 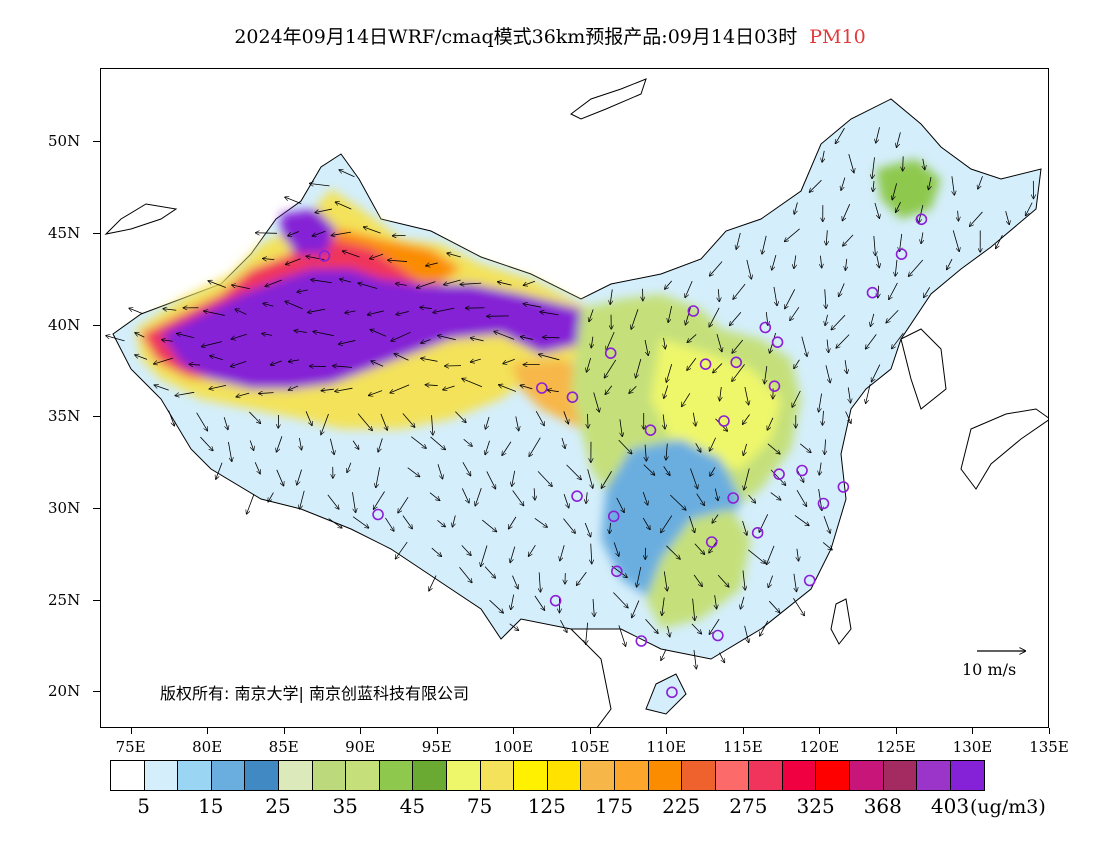 What do you see at coordinates (896, 747) in the screenshot?
I see `lon-label: 125E` at bounding box center [896, 747].